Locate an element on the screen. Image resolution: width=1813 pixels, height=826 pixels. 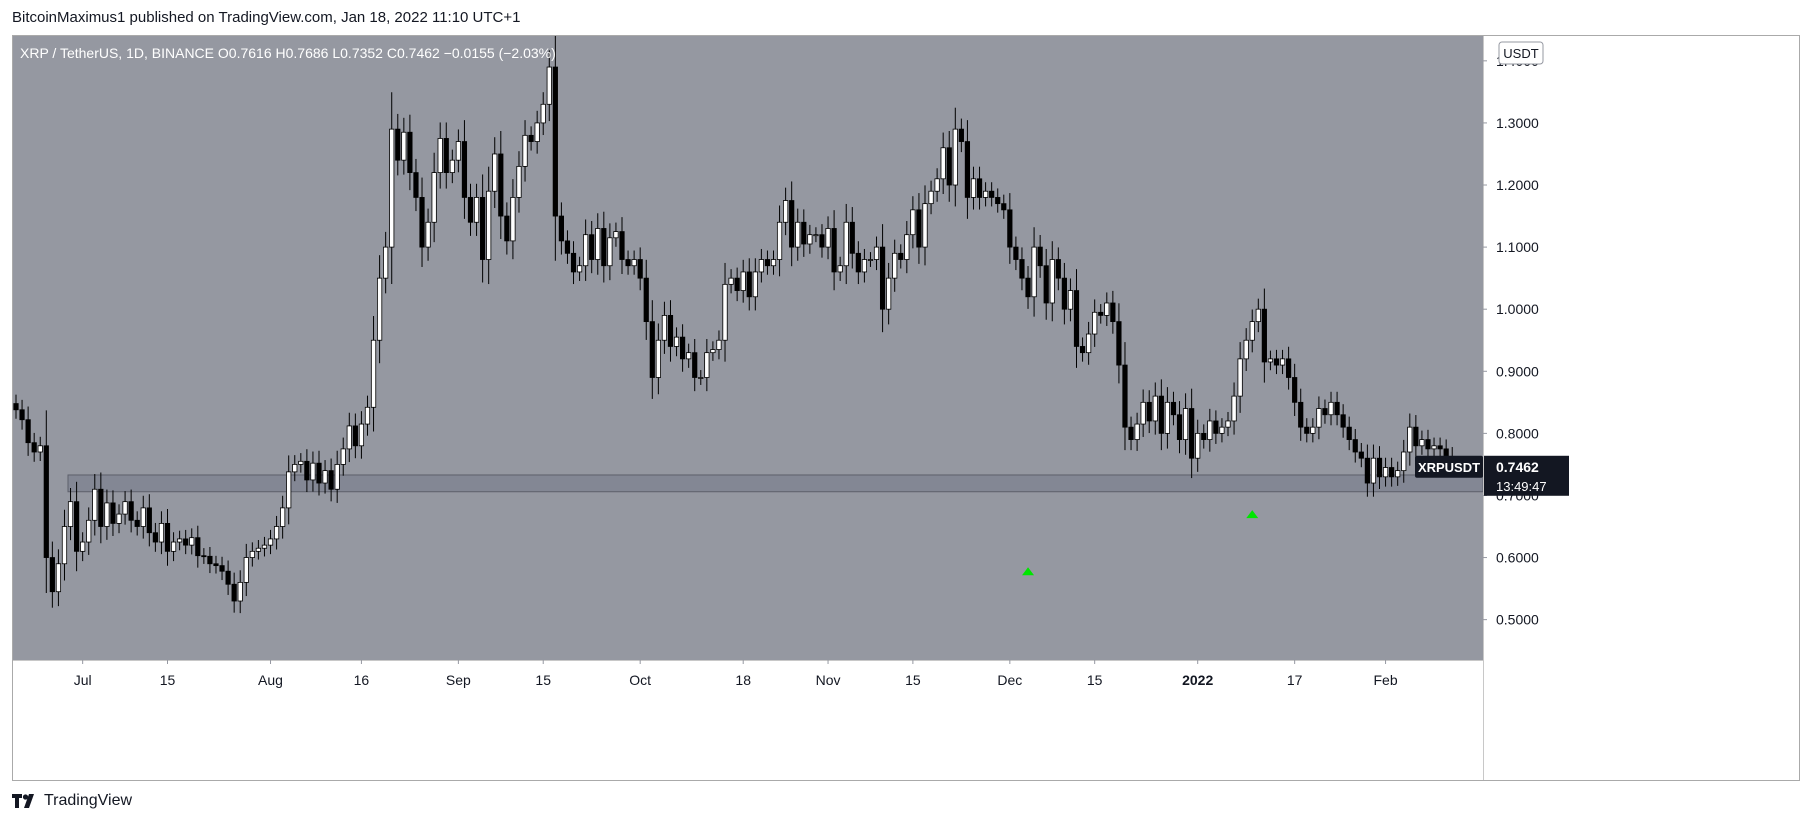
currency-badge-box is located at coordinates (1521, 53).